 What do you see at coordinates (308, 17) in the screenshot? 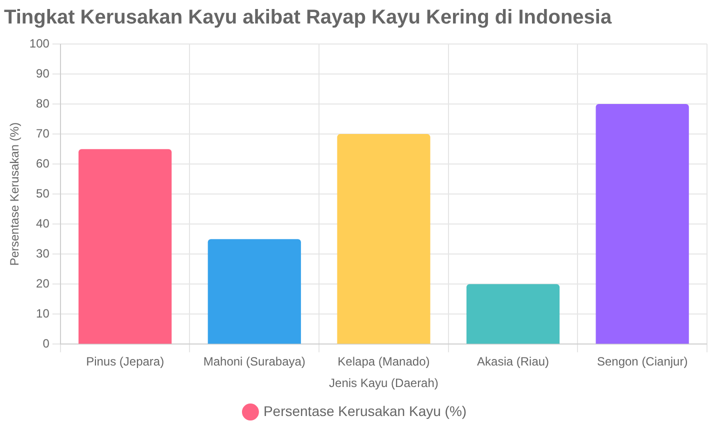
I see `chart-title: Tingkat Kerusakan Kayu akibat Rayap Kayu Kering di Indonesia` at bounding box center [308, 17].